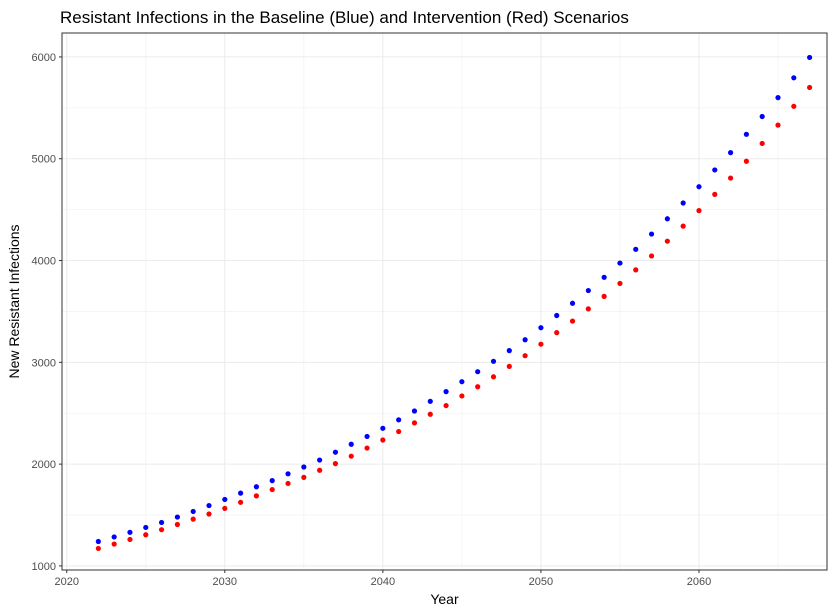  I want to click on y-axis-title: New Resistant Infections, so click(14, 301).